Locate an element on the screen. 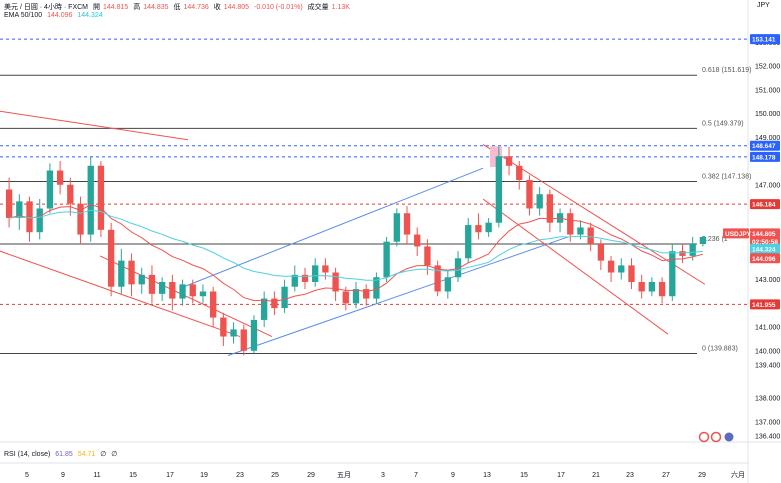 This screenshot has width=781, height=483. x-tick-label: 15 is located at coordinates (133, 475).